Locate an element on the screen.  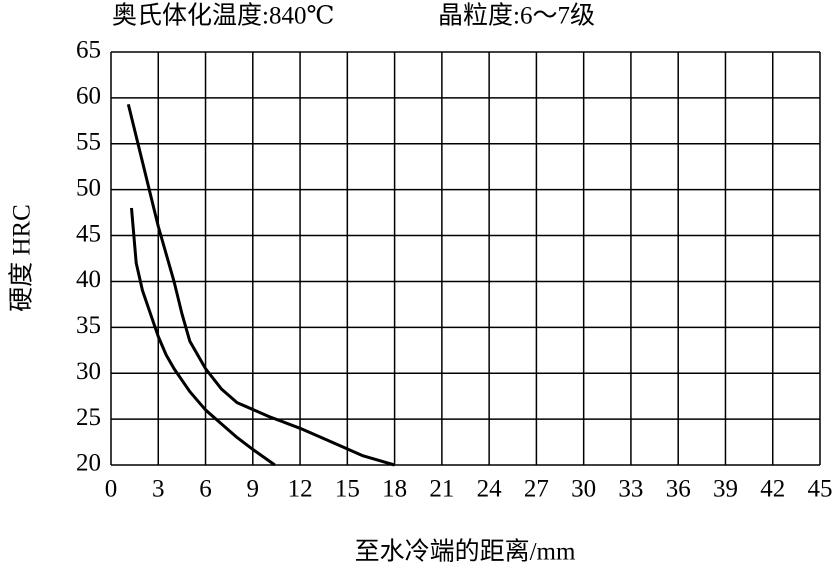
x-tick-label: 9 is located at coordinates (253, 489).